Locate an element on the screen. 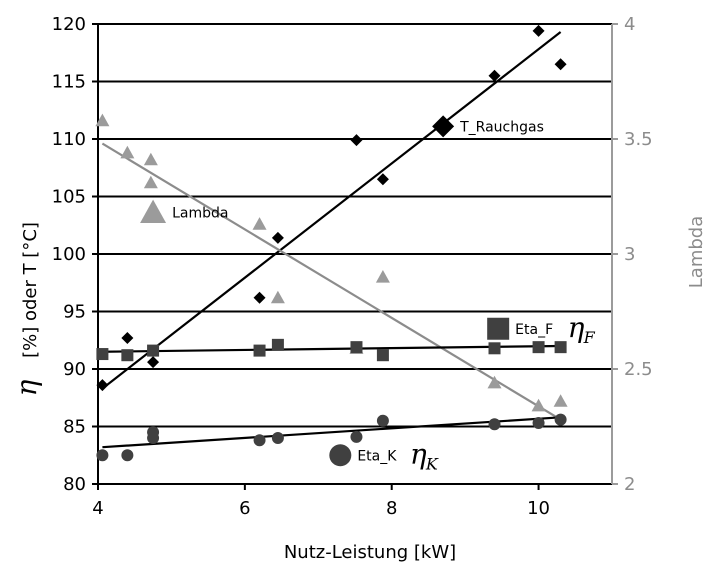 This screenshot has width=704, height=568. annotation-eta-sub-eta-k: K is located at coordinates (432, 463).